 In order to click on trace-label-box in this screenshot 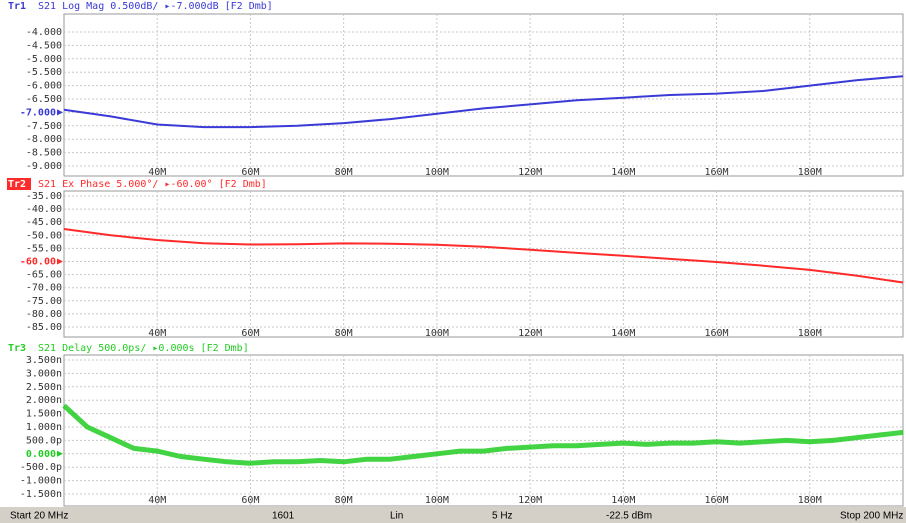, I will do `click(19, 184)`.